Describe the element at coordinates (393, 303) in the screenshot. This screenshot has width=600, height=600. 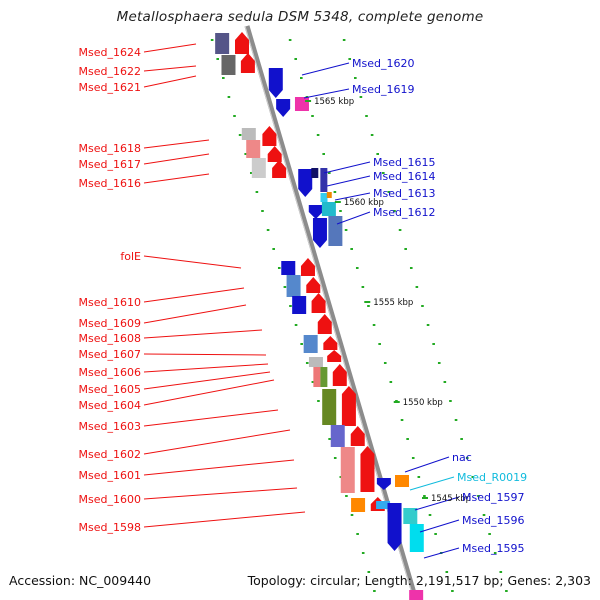
I see `kbp-label: 1555 kbp` at that location.